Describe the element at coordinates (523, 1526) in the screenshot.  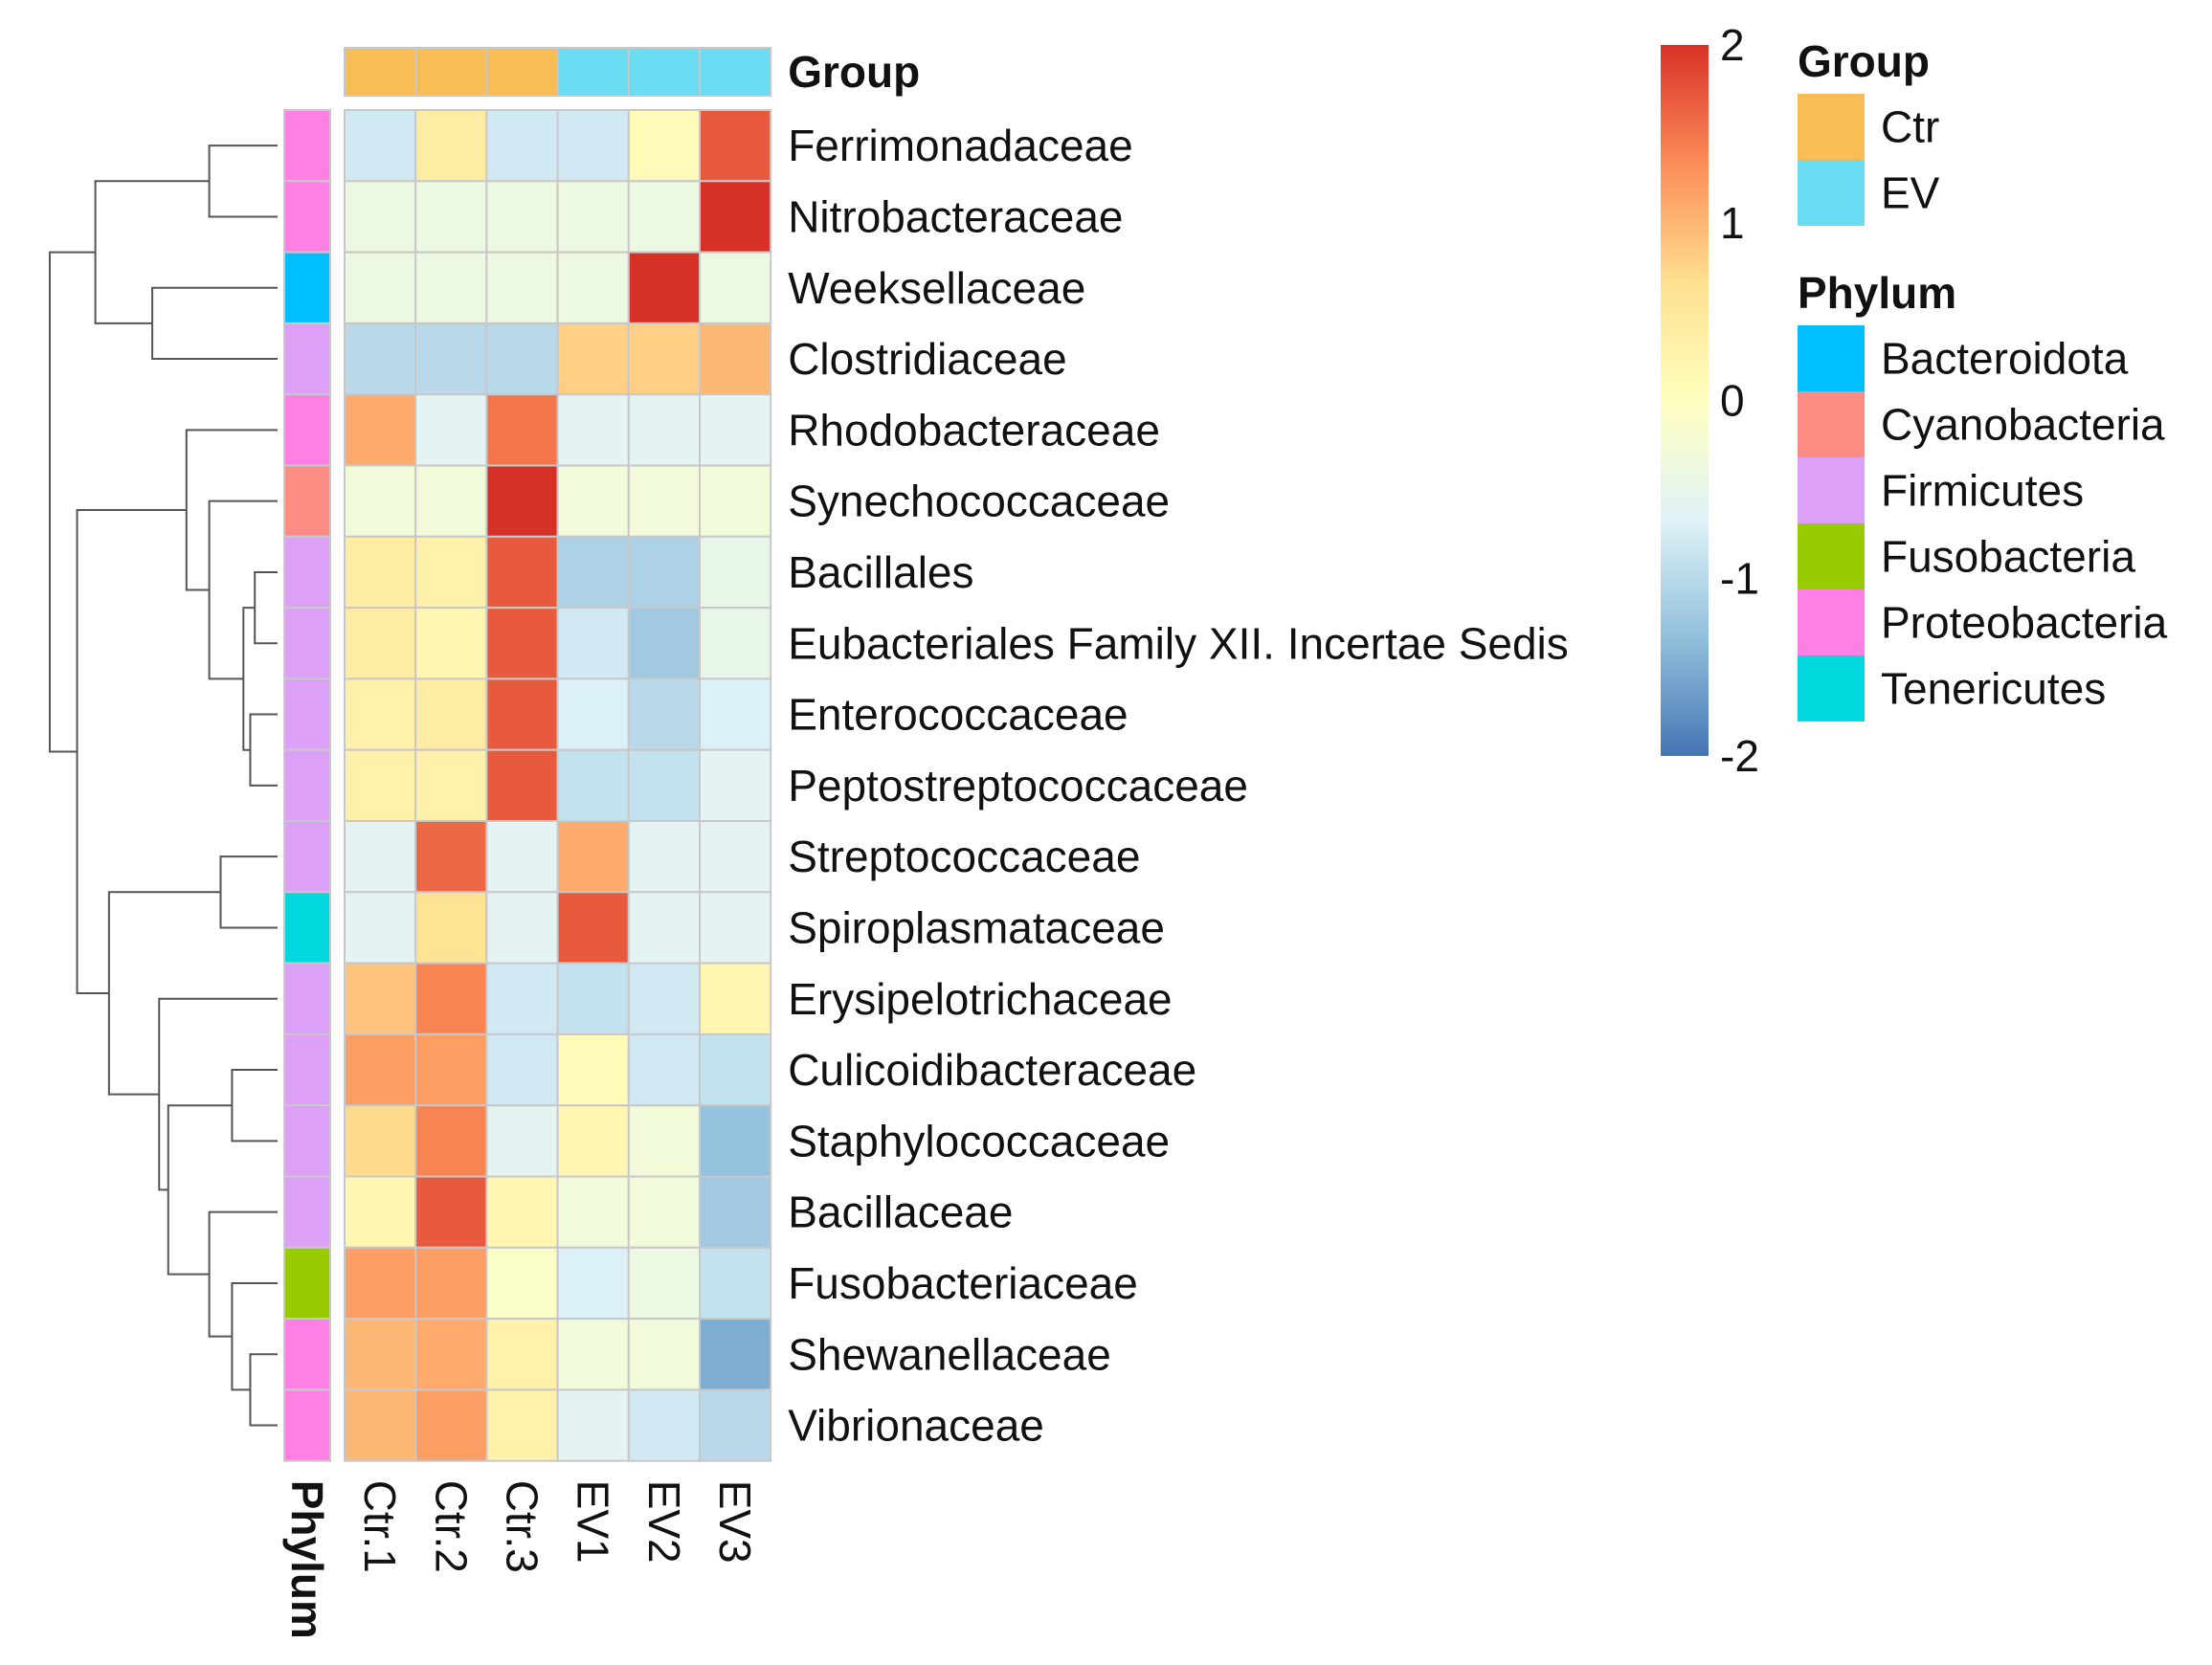
I see `column-label: Ctr.3` at that location.